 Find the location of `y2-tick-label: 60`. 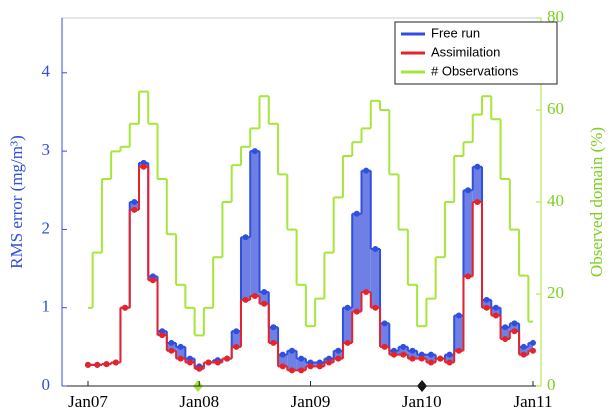

y2-tick-label: 60 is located at coordinates (555, 108).